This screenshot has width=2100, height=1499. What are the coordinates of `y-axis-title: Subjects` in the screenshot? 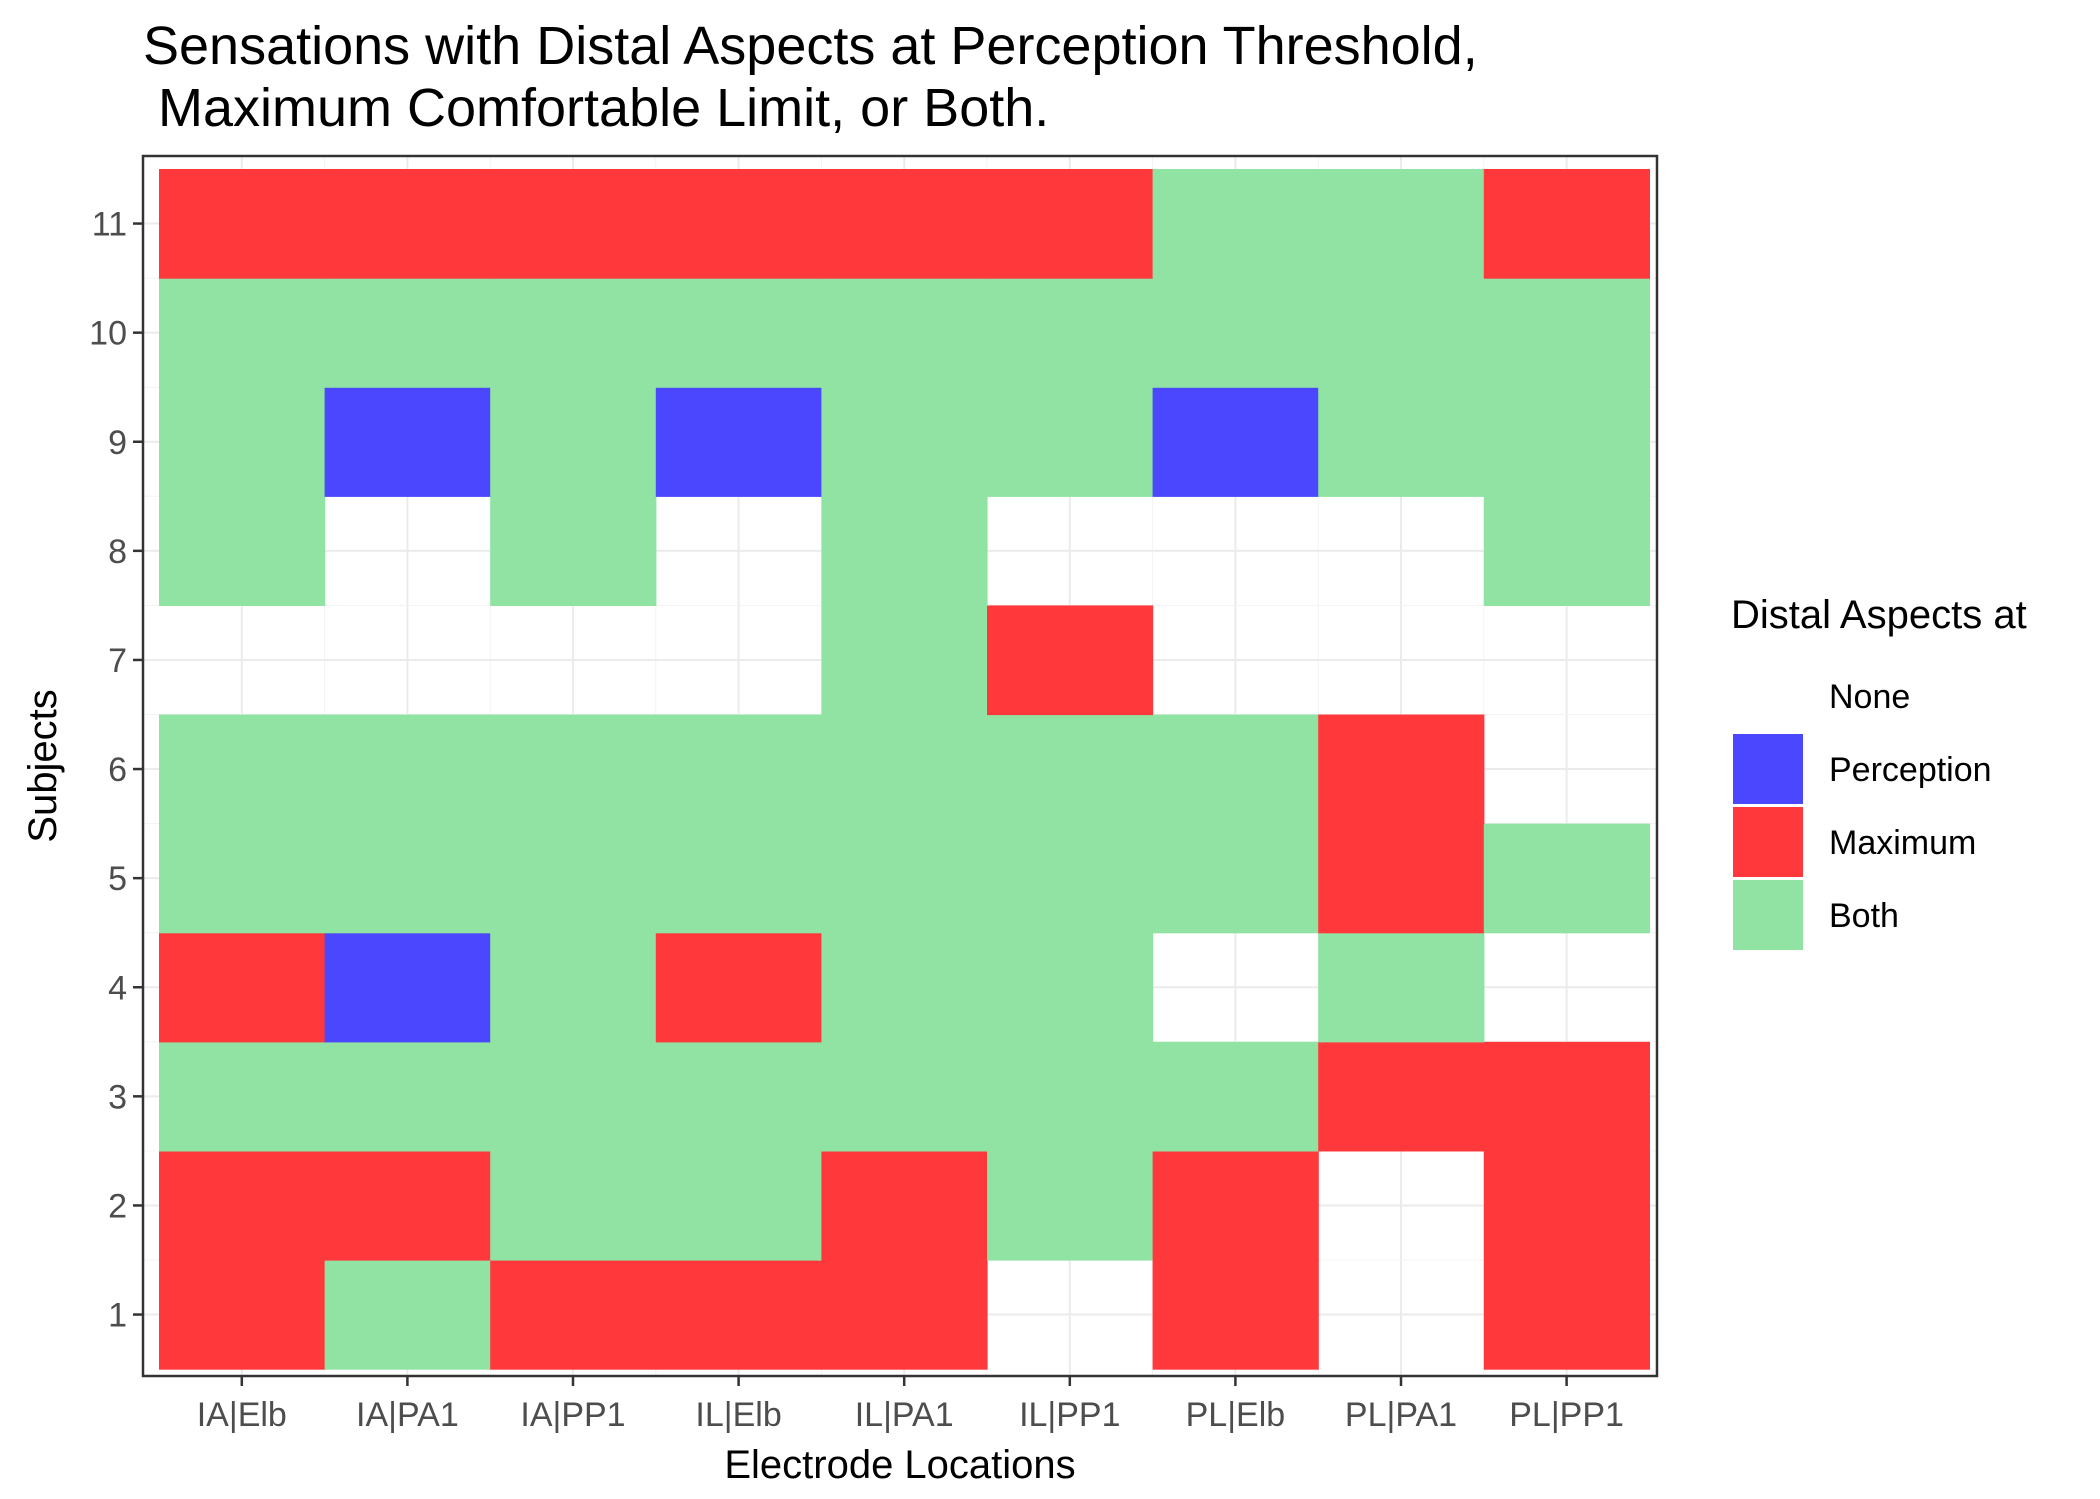 It's located at (43, 765).